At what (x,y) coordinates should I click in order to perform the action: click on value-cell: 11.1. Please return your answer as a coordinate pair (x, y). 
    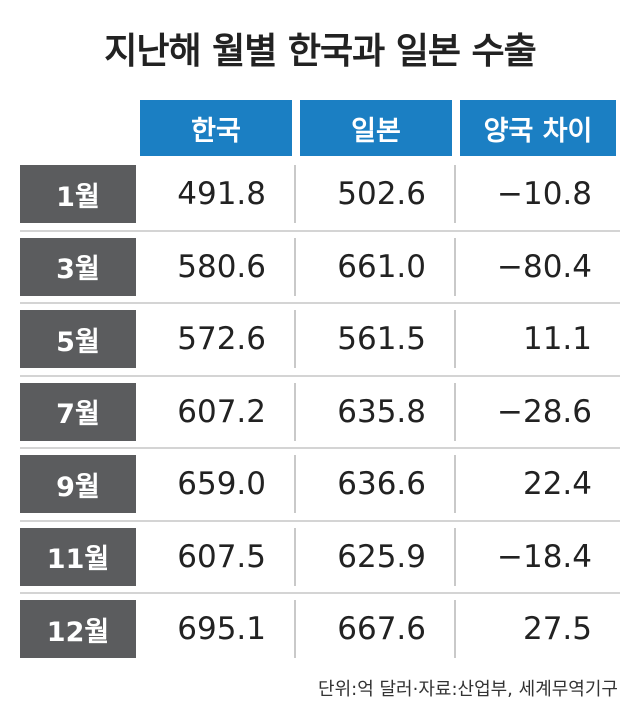
    Looking at the image, I should click on (540, 339).